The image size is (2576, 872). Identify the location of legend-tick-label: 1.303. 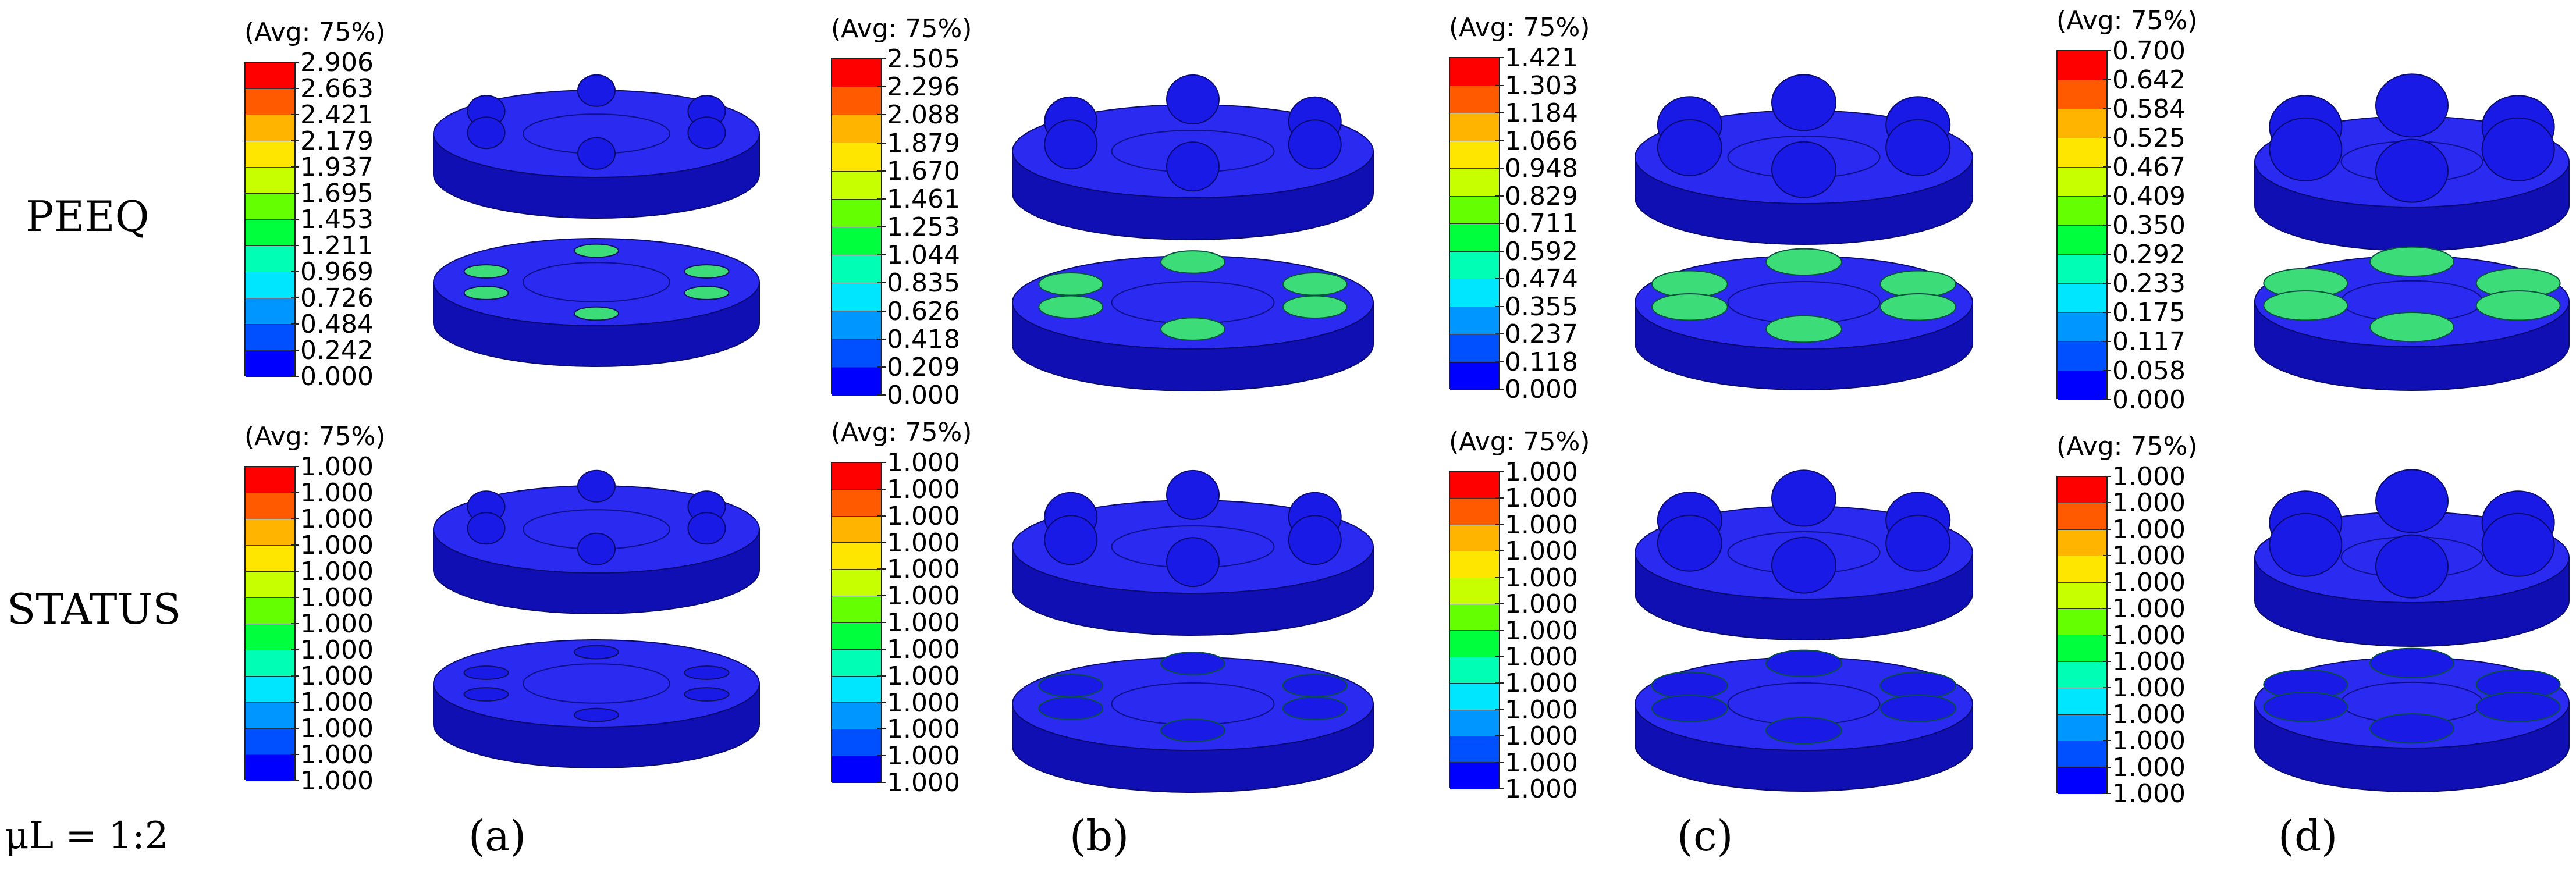
(1536, 85).